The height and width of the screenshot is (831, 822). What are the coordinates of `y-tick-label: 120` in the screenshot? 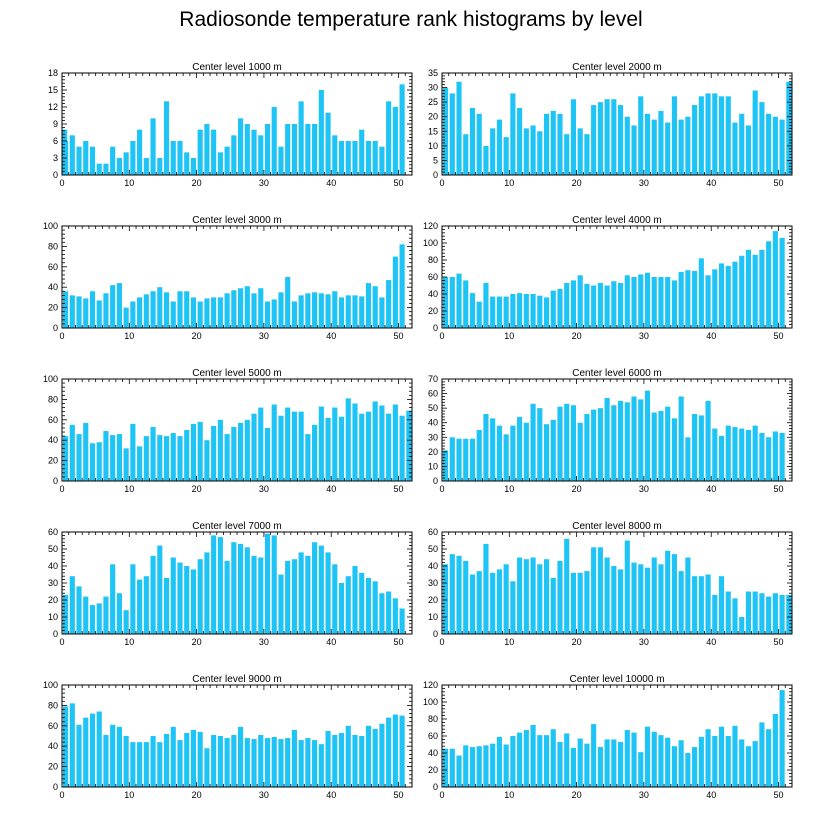 It's located at (430, 685).